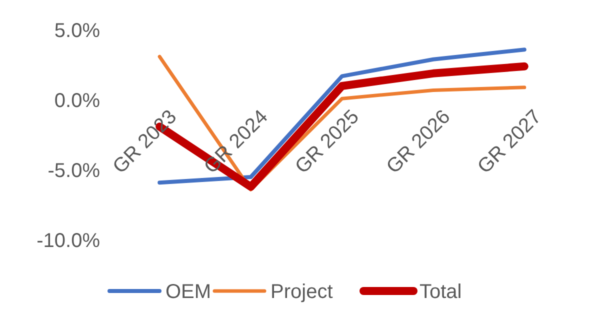 Image resolution: width=600 pixels, height=331 pixels. I want to click on y-tick-label: -10.0%, so click(68, 241).